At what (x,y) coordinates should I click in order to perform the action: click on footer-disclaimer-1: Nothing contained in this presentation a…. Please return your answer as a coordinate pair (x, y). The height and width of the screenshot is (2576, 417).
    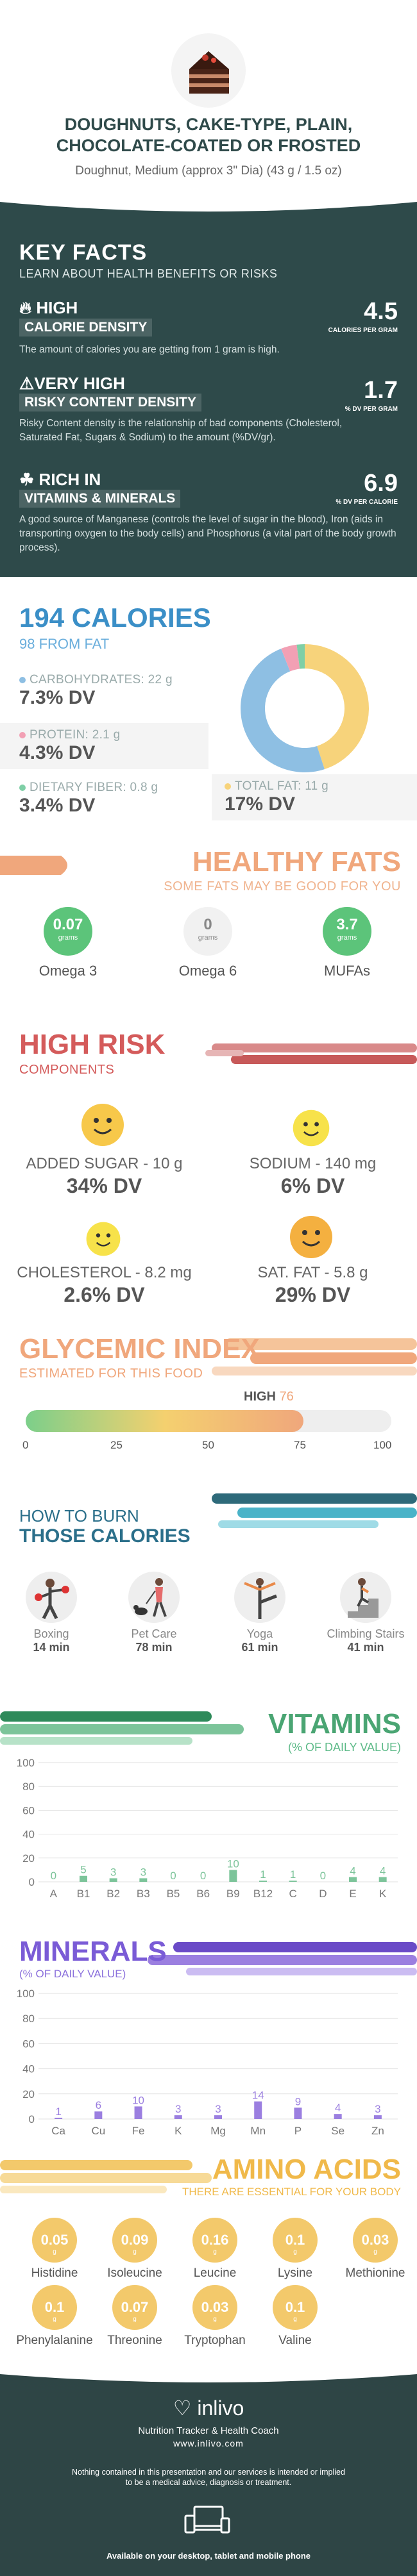
    Looking at the image, I should click on (208, 2472).